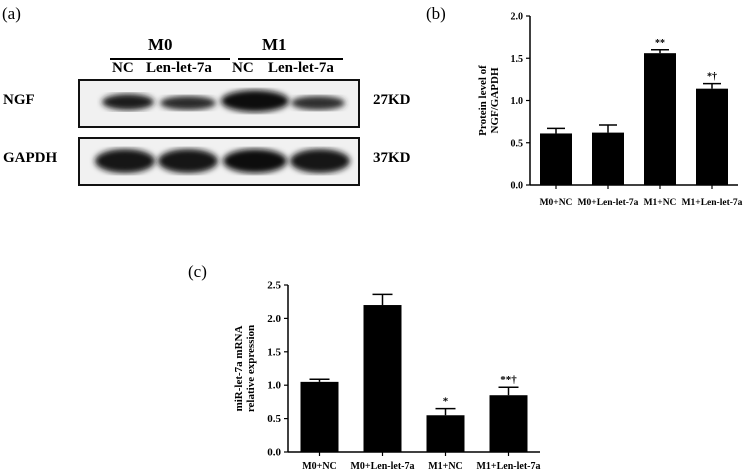 Image resolution: width=750 pixels, height=475 pixels. I want to click on blot-strip-gapdh, so click(219, 161).